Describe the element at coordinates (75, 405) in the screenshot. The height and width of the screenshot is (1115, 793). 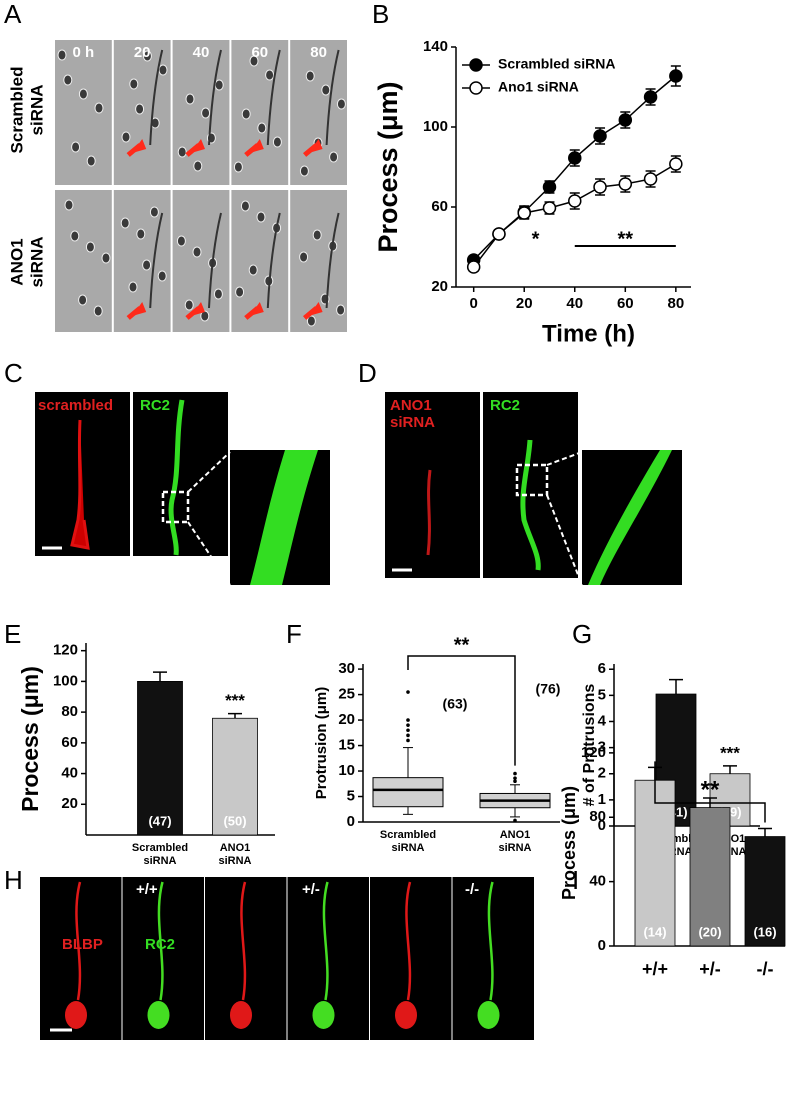
I see `image-label: scrambled` at that location.